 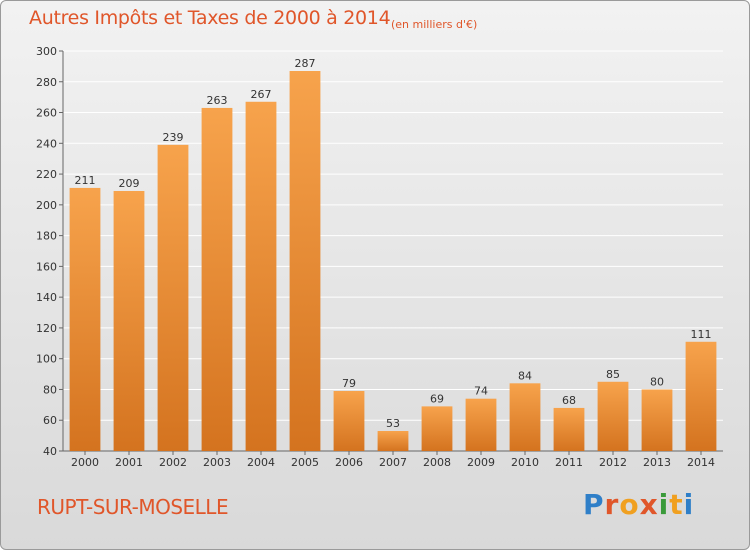 I want to click on bar-value-label: 209, so click(x=129, y=183).